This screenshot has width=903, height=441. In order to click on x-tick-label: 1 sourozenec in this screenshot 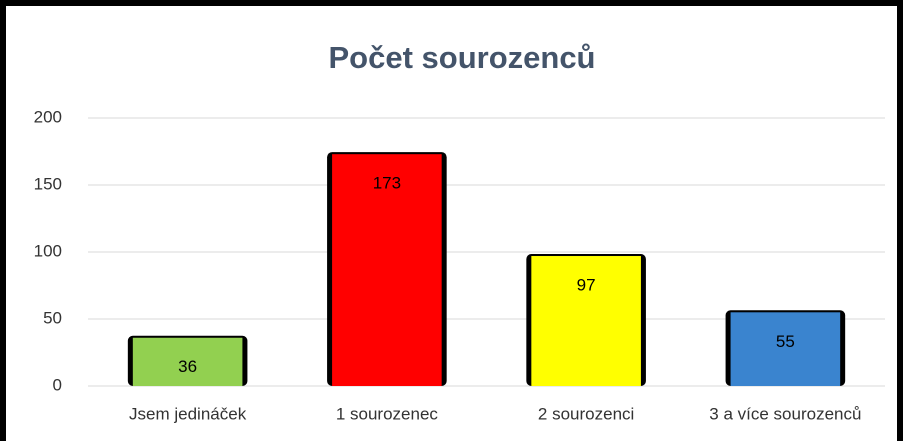, I will do `click(387, 413)`.